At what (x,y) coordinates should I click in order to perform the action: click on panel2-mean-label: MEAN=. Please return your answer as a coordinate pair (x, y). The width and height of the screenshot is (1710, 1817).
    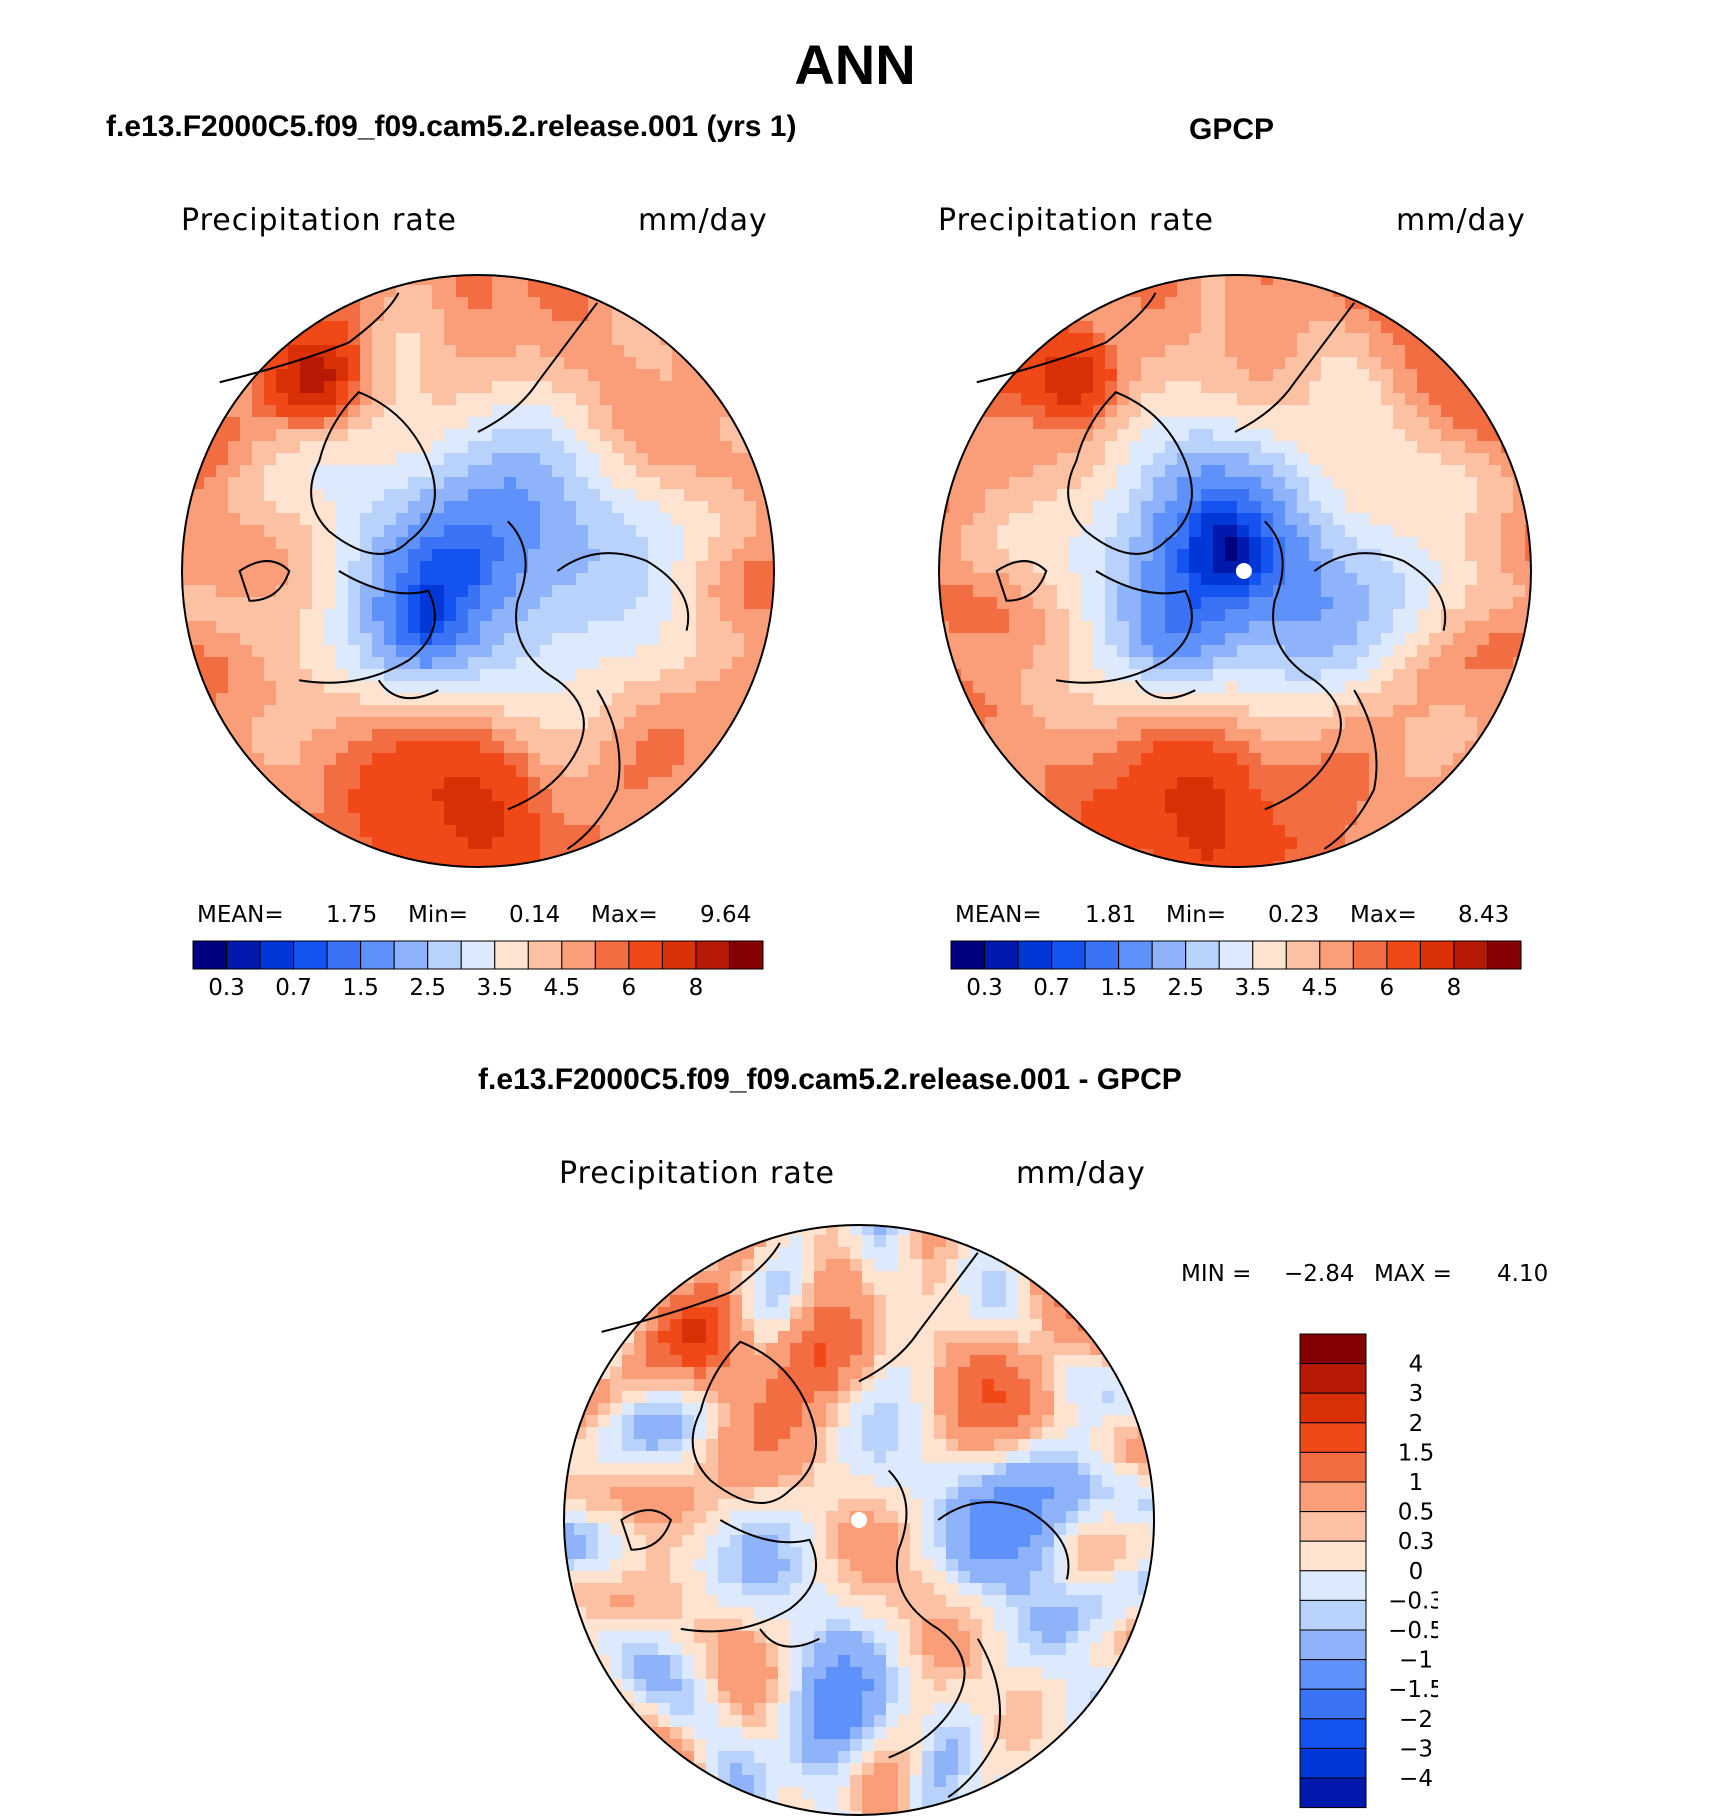
    Looking at the image, I should click on (998, 915).